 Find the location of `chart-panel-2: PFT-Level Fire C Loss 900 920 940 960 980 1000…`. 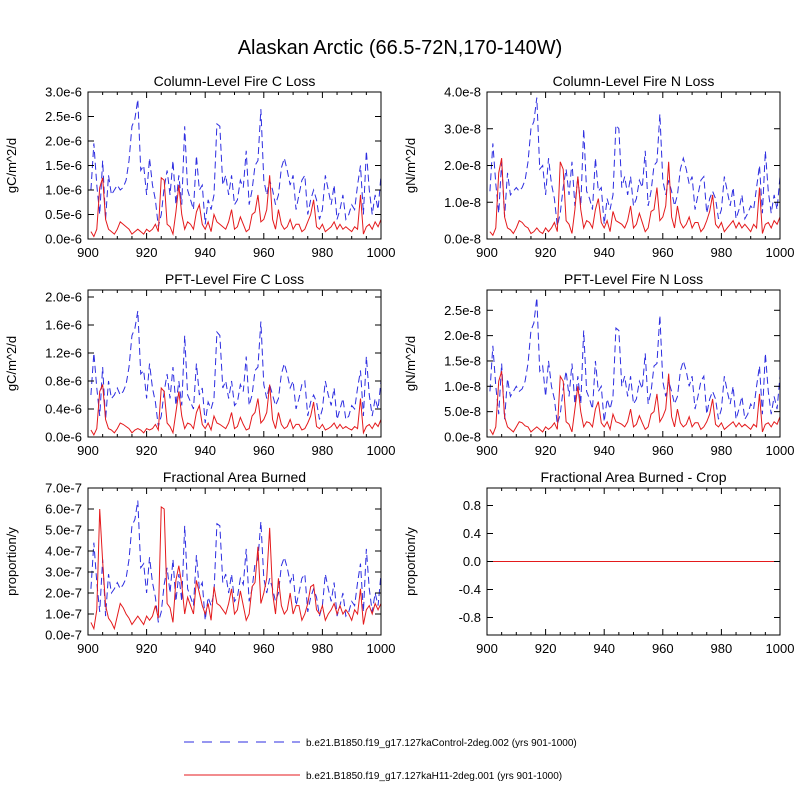

chart-panel-2: PFT-Level Fire C Loss 900 920 940 960 980 1000… is located at coordinates (199, 364).